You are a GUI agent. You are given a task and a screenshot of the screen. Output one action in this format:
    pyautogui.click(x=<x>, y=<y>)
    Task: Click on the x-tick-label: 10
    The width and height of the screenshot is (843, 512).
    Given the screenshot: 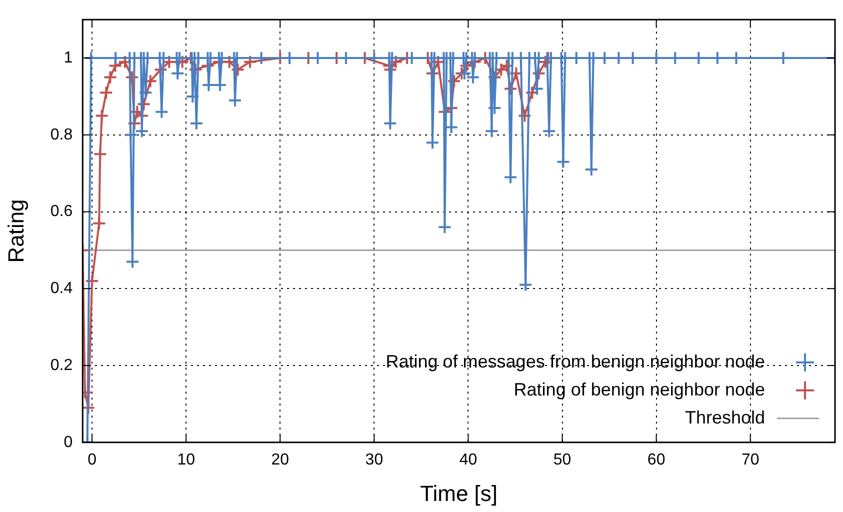 What is the action you would take?
    pyautogui.click(x=186, y=459)
    